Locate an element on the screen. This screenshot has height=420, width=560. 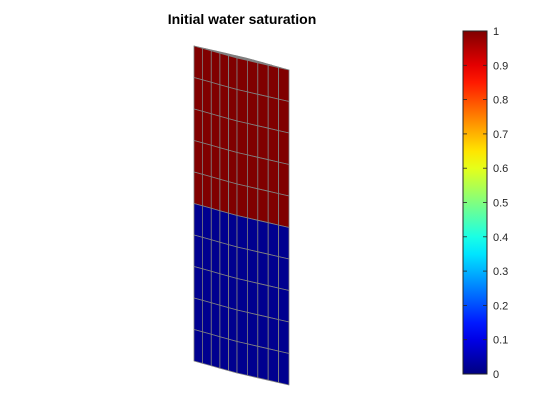
colorbar-tick-label: 0 is located at coordinates (496, 375).